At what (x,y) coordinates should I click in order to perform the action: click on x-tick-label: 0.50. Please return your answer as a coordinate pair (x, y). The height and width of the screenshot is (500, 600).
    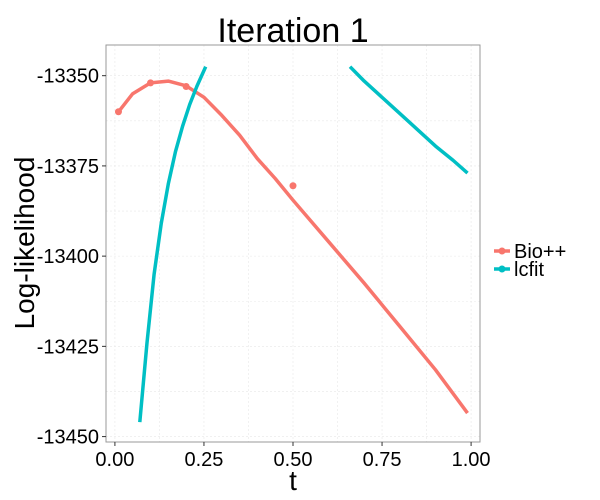
    Looking at the image, I should click on (293, 460).